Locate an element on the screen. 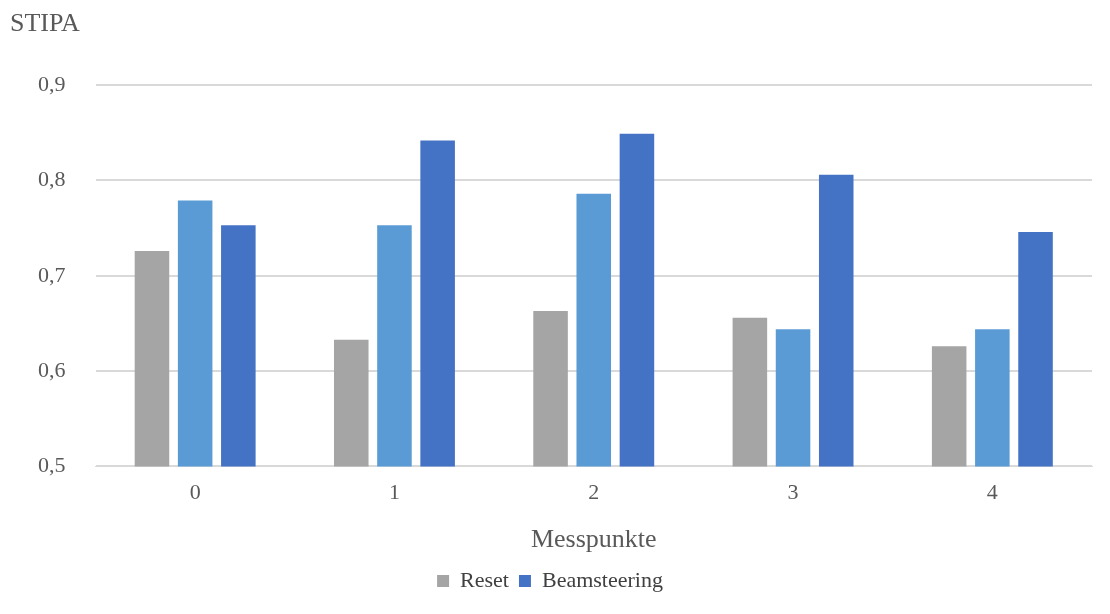 This screenshot has height=614, width=1110. y-tick-label: 0,5 is located at coordinates (52, 465).